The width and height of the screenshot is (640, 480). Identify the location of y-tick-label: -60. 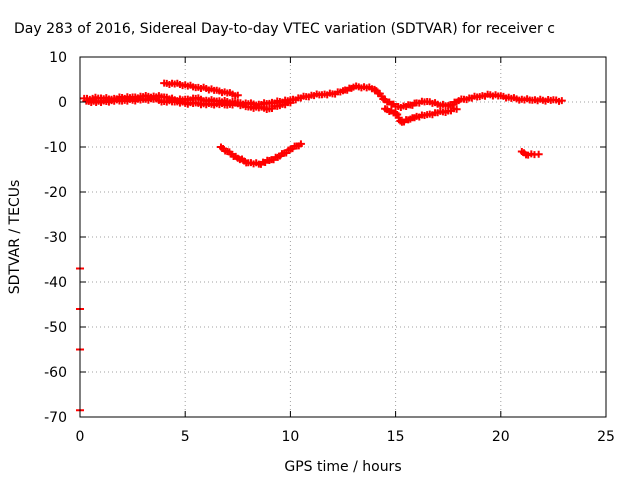
(55, 373).